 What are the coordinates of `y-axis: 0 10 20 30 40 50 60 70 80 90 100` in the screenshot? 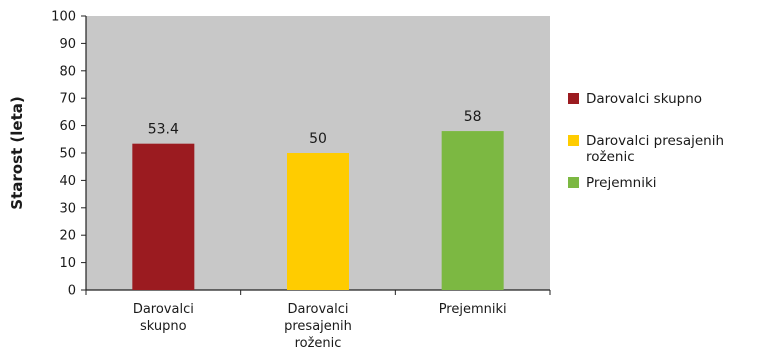 It's located at (69, 154).